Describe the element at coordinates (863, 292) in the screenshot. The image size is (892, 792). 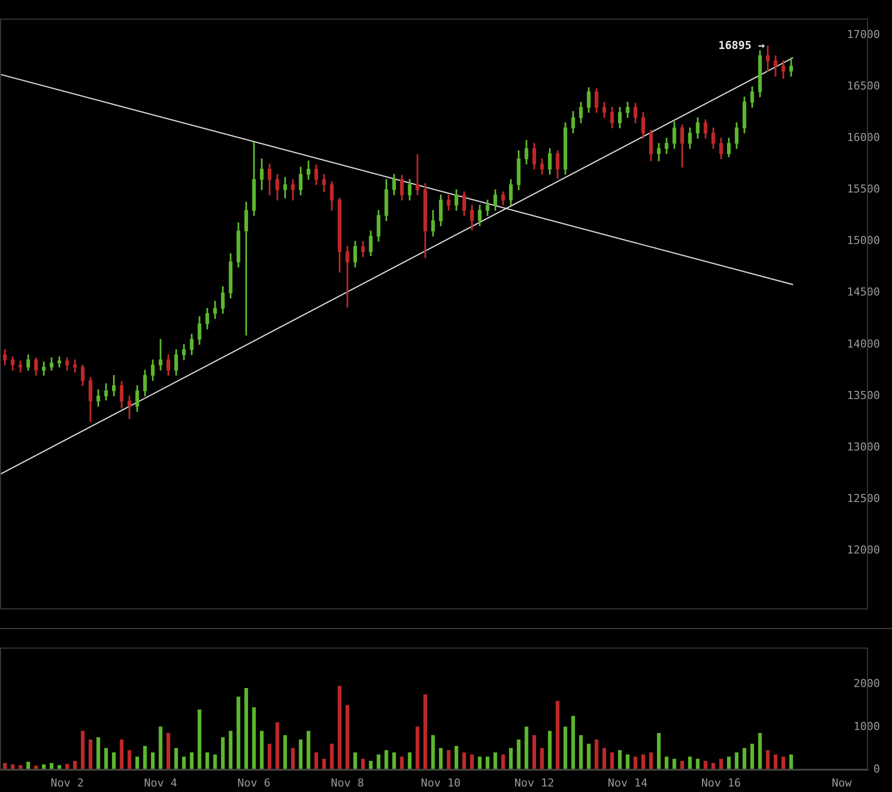
I see `y-tick-label: 14500` at that location.